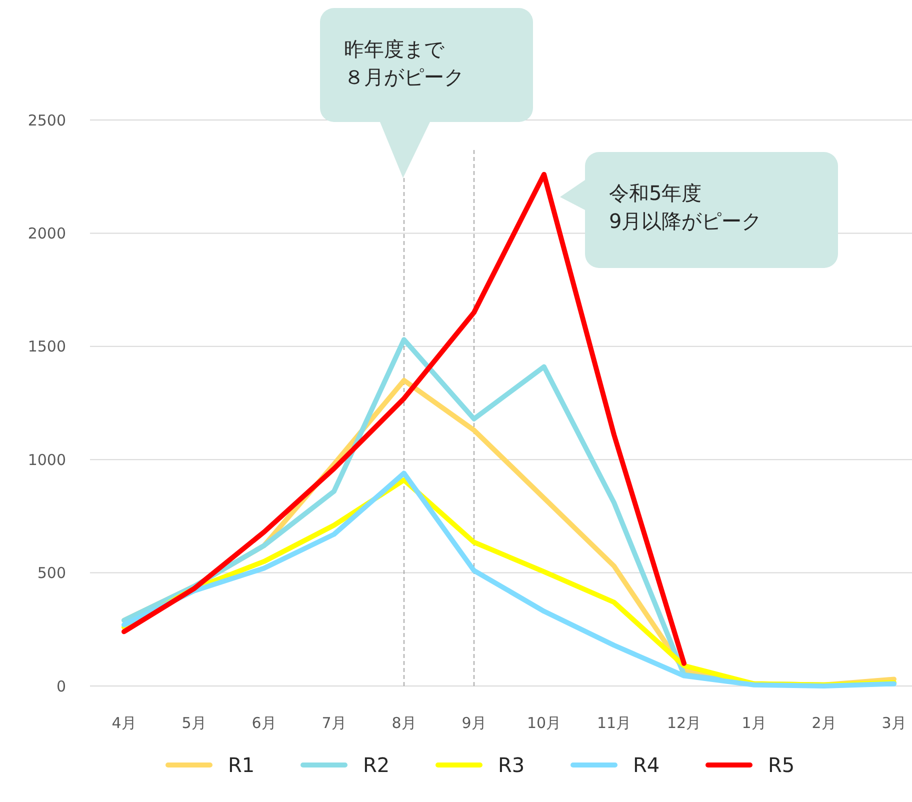 The image size is (912, 802). I want to click on legend-label: R1, so click(241, 765).